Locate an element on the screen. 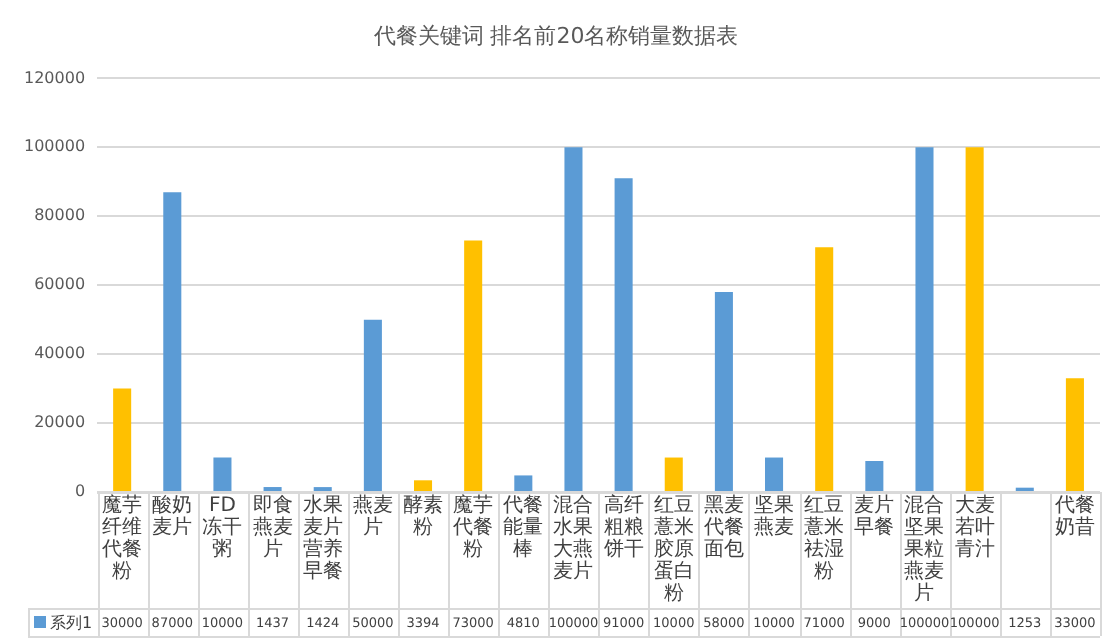  x-tick-label: 麦片早餐 is located at coordinates (874, 516).